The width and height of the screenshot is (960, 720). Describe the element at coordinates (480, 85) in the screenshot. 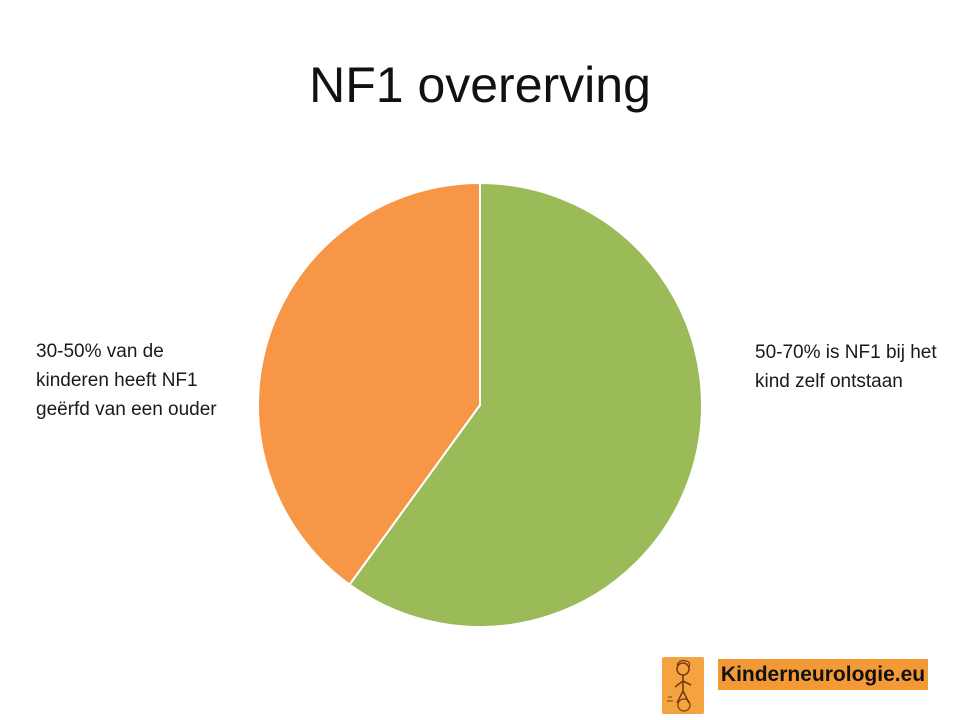

I see `slide-title: NF1 overerving` at that location.